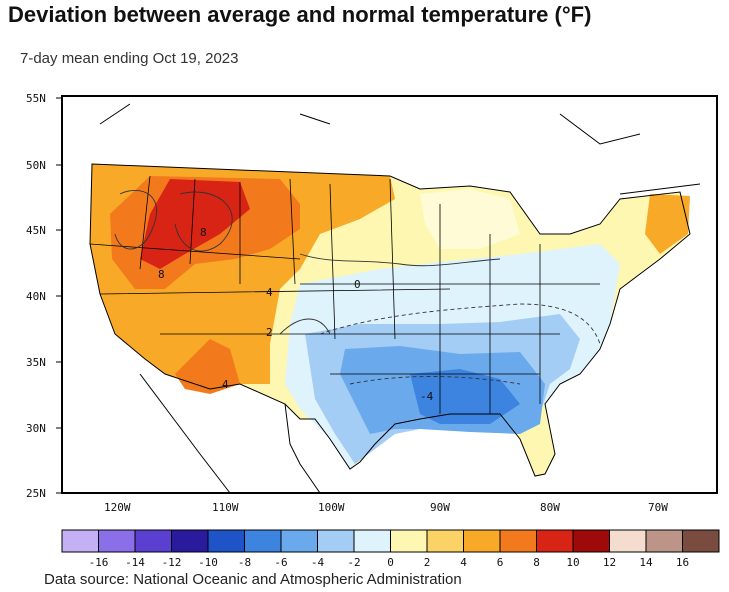 The image size is (729, 592). Describe the element at coordinates (280, 562) in the screenshot. I see `legend-tick-label: -6` at that location.